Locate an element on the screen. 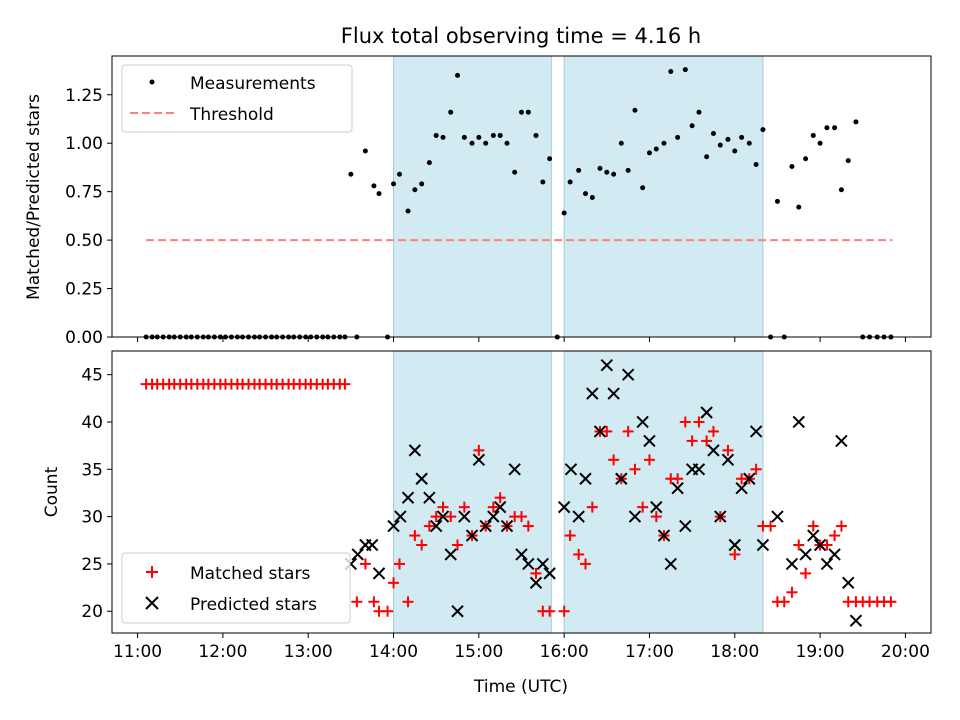 The image size is (960, 720). ratio-y-axis-label: Matched/Predicted stars is located at coordinates (34, 197).